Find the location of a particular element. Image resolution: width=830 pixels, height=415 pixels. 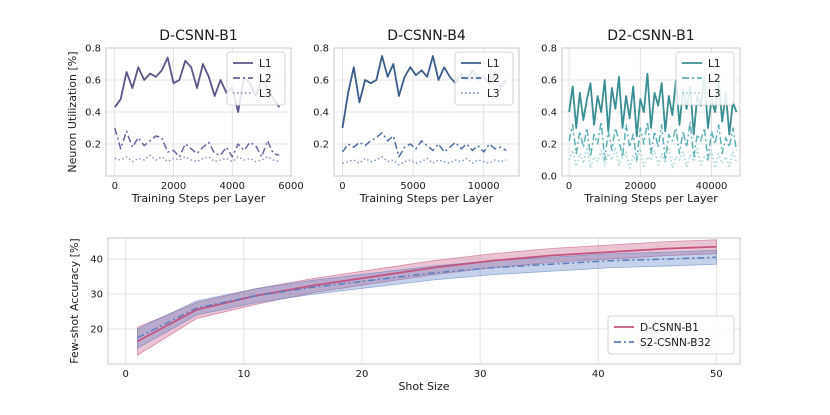

y-axis-label: Few-shot Accuracy [%] is located at coordinates (74, 300).